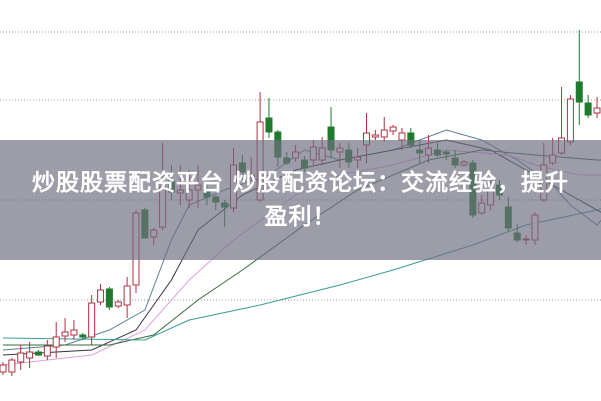 The width and height of the screenshot is (601, 401). Describe the element at coordinates (300, 217) in the screenshot. I see `headline-line-2: 盈利！` at that location.